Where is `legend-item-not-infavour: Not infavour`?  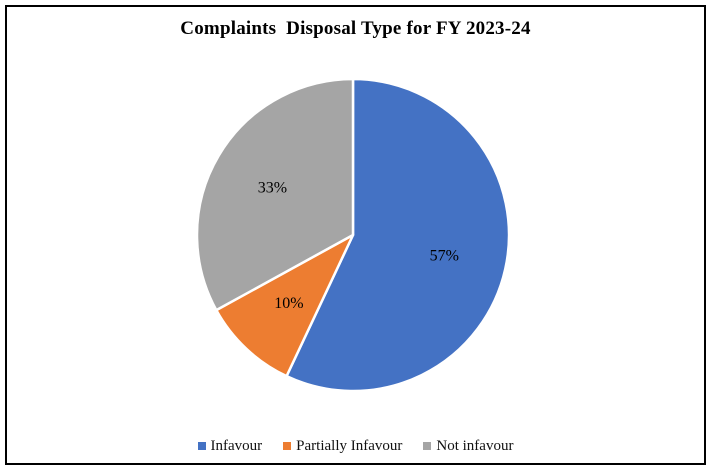 legend-item-not-infavour: Not infavour is located at coordinates (468, 446).